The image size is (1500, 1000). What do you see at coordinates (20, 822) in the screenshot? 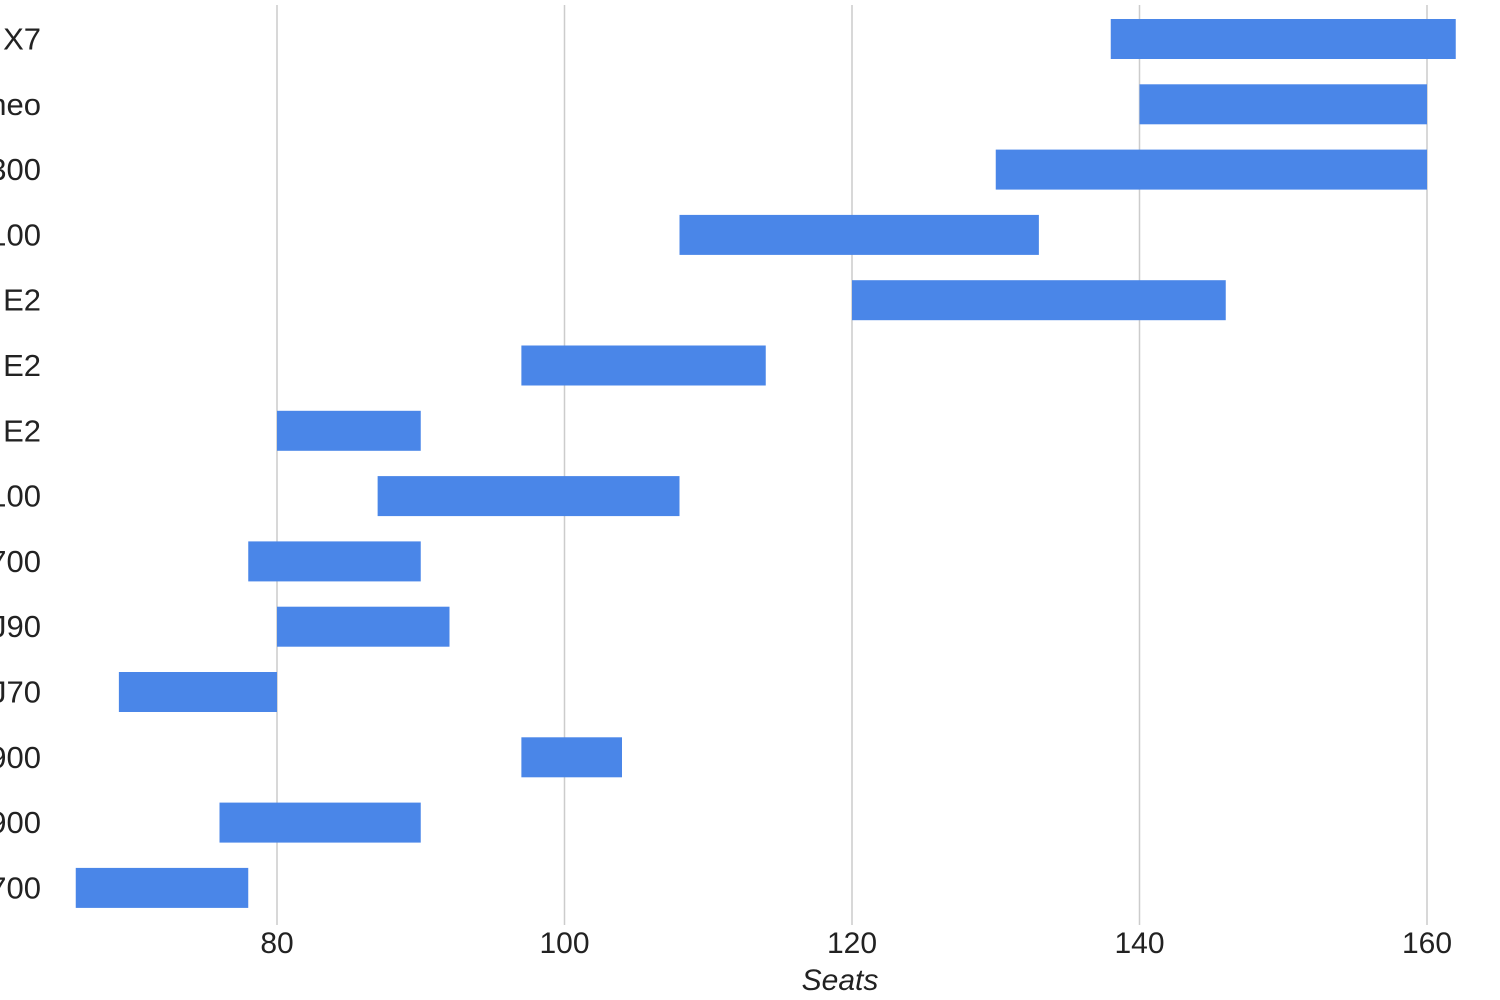
I see `category-label-13: 900` at bounding box center [20, 822].